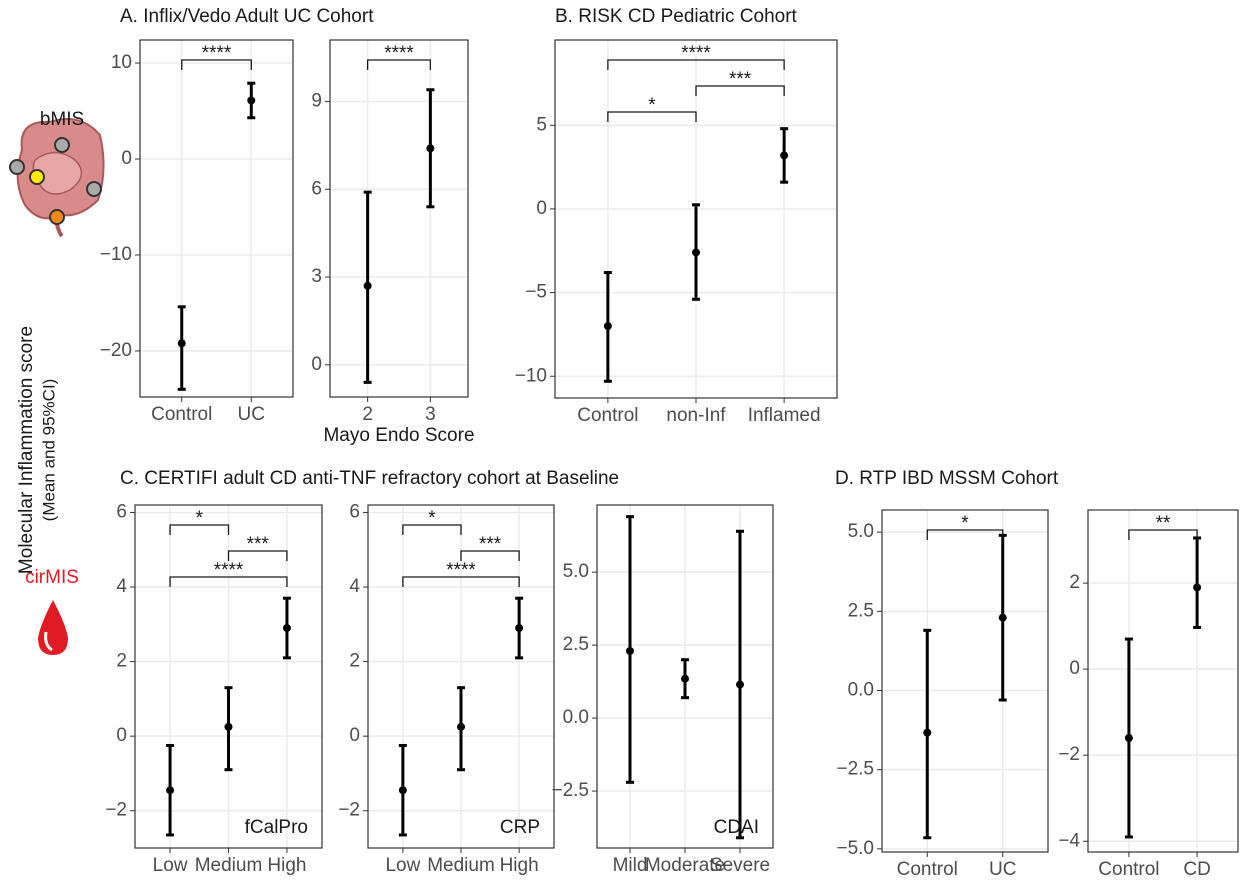 This screenshot has height=890, width=1245. I want to click on x-tick-label: non-Inf, so click(696, 415).